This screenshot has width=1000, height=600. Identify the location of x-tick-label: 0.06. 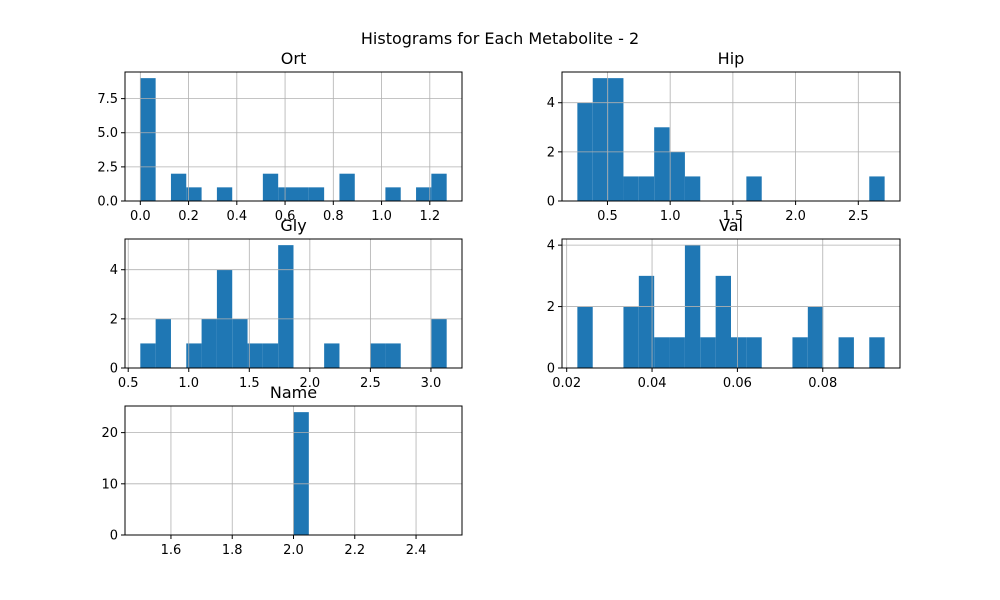
(737, 383).